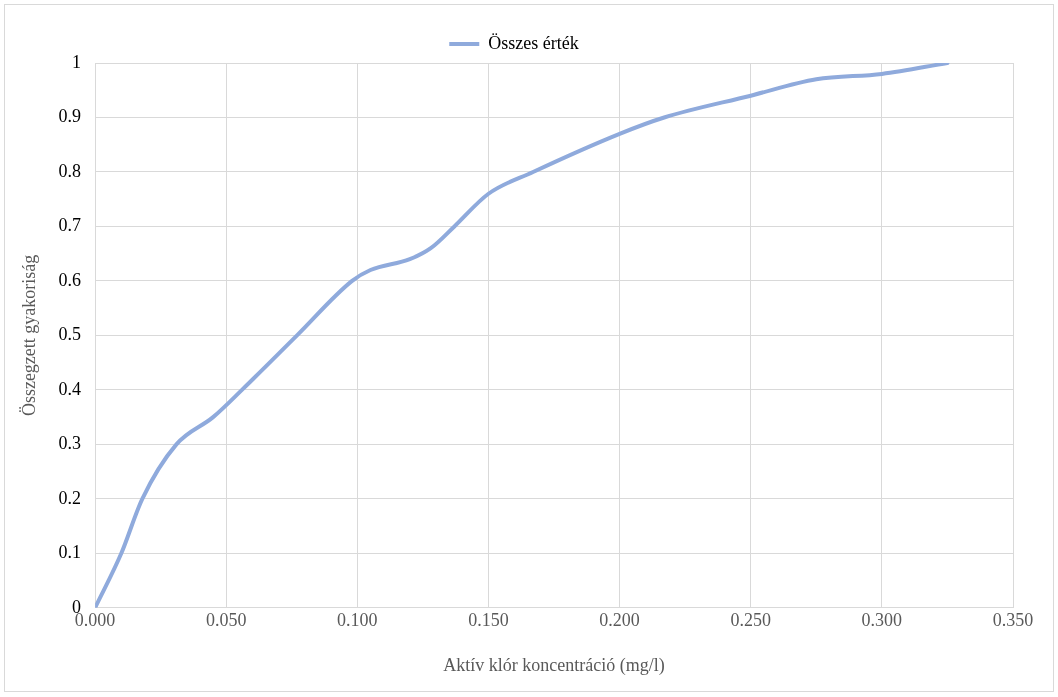 This screenshot has height=697, width=1058. What do you see at coordinates (28, 335) in the screenshot?
I see `y-axis-title: Összegzett gyakoriság` at bounding box center [28, 335].